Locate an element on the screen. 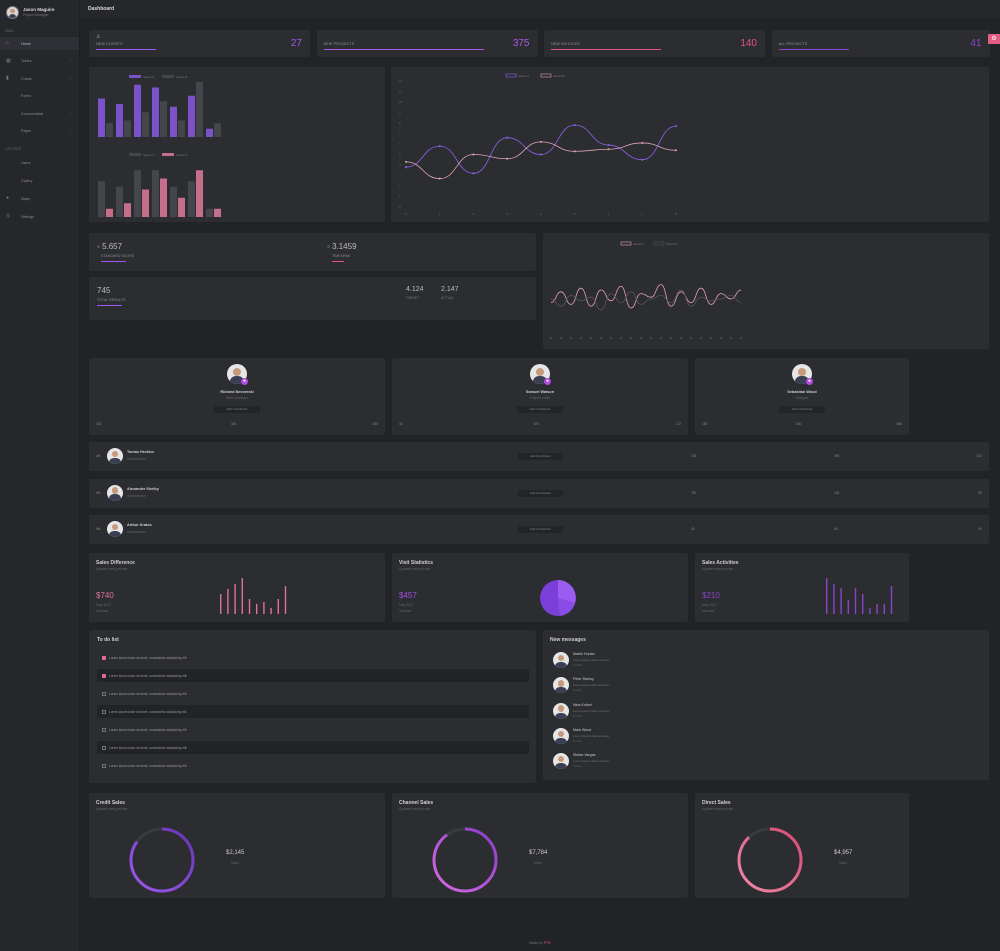  ring-subtitle: Updated every minute is located at coordinates (112, 809).